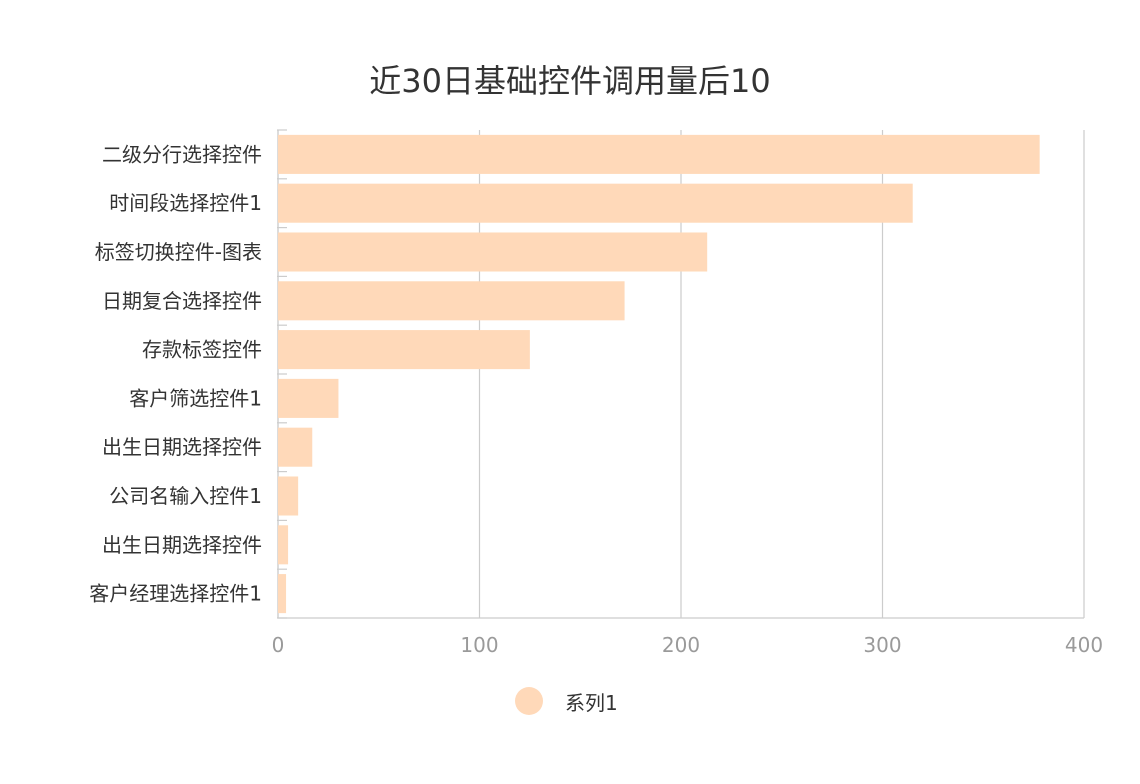 The height and width of the screenshot is (784, 1140). Describe the element at coordinates (570, 81) in the screenshot. I see `chart-title: 近30日基础控件调用量后10` at that location.